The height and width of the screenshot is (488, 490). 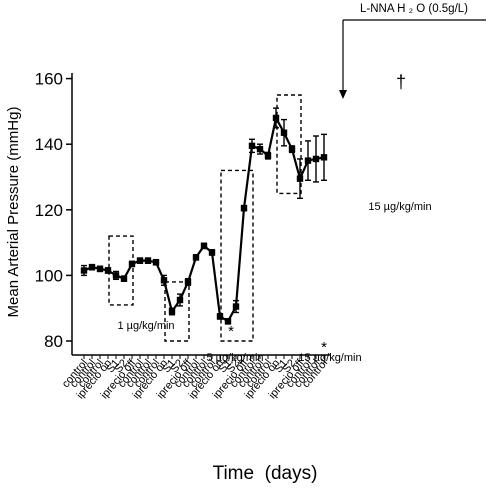 I want to click on dose-label: 1 µg/kg/min, so click(x=145, y=326).